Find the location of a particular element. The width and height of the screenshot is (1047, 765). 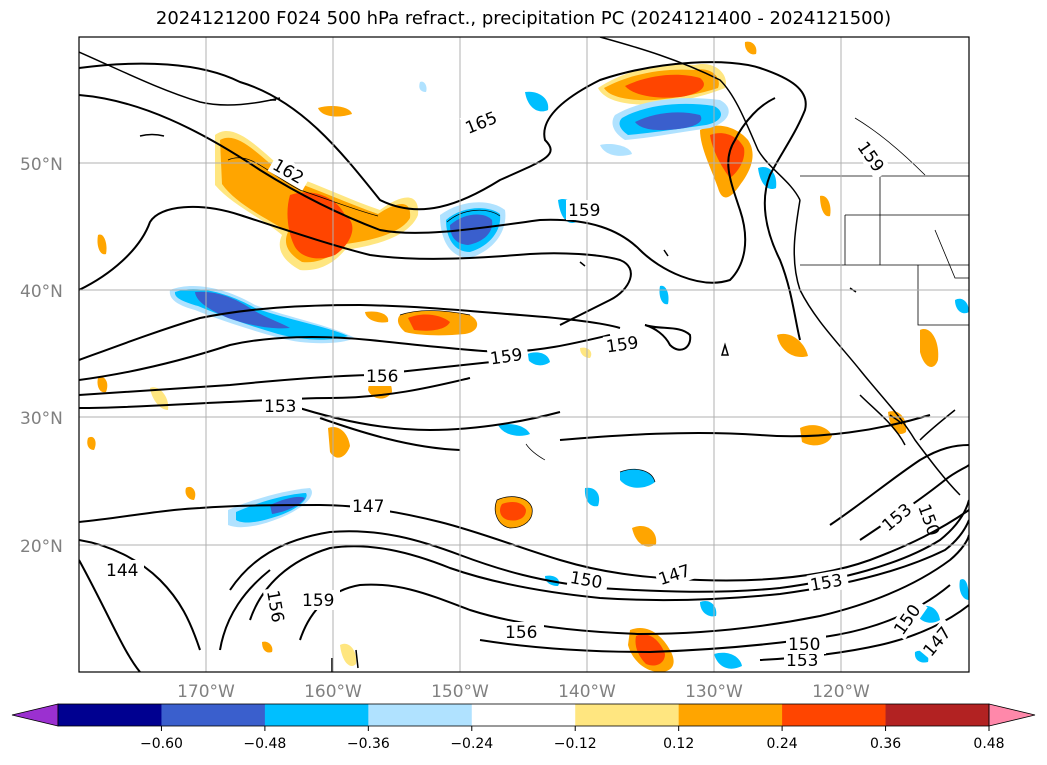

colorbar-tick-label: −0.12 is located at coordinates (575, 744).